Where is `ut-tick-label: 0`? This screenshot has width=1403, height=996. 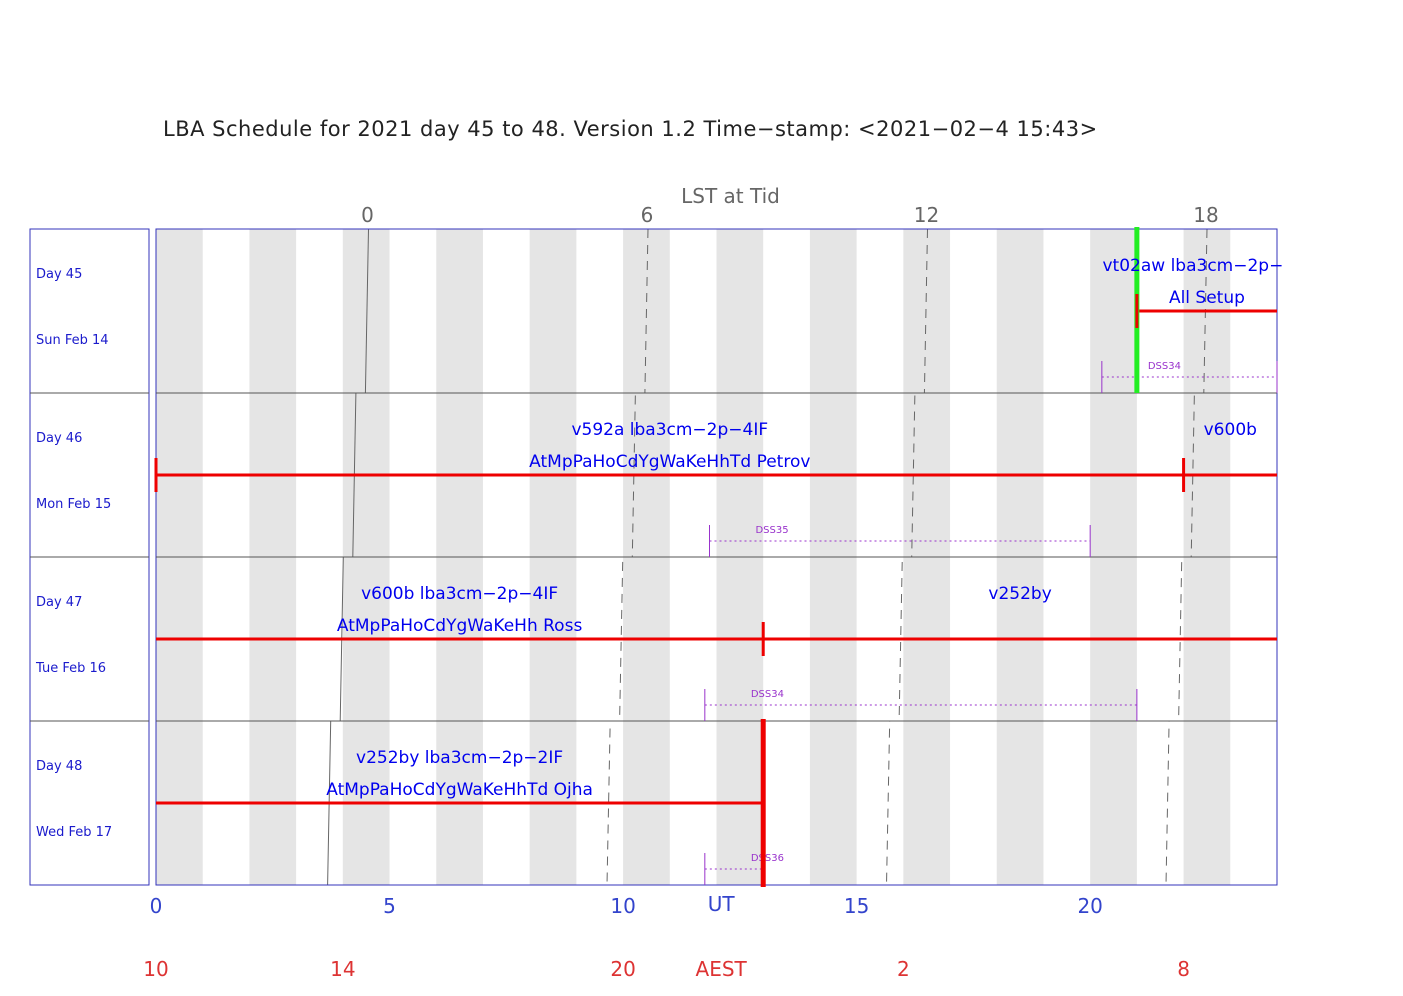 ut-tick-label: 0 is located at coordinates (156, 906).